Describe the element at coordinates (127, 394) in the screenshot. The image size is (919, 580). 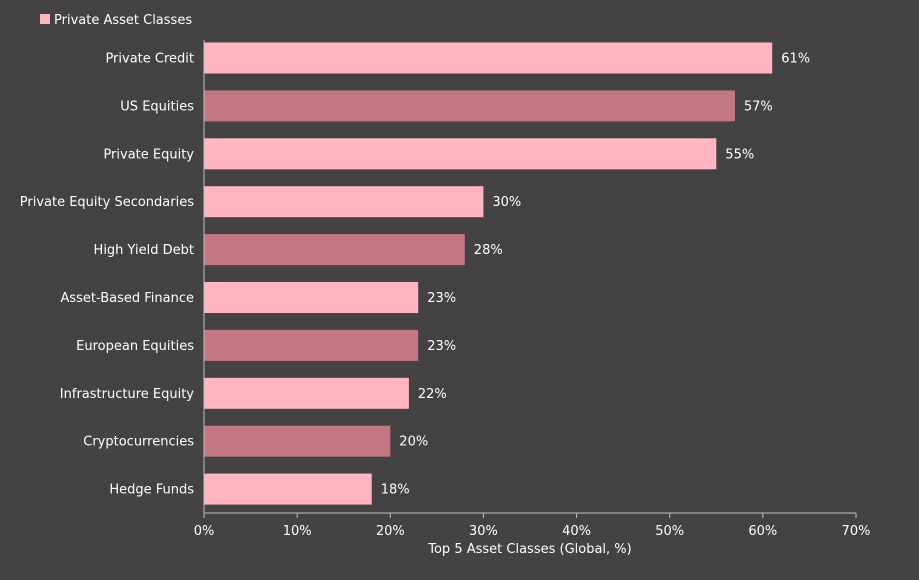
I see `category-label: Infrastructure Equity` at that location.